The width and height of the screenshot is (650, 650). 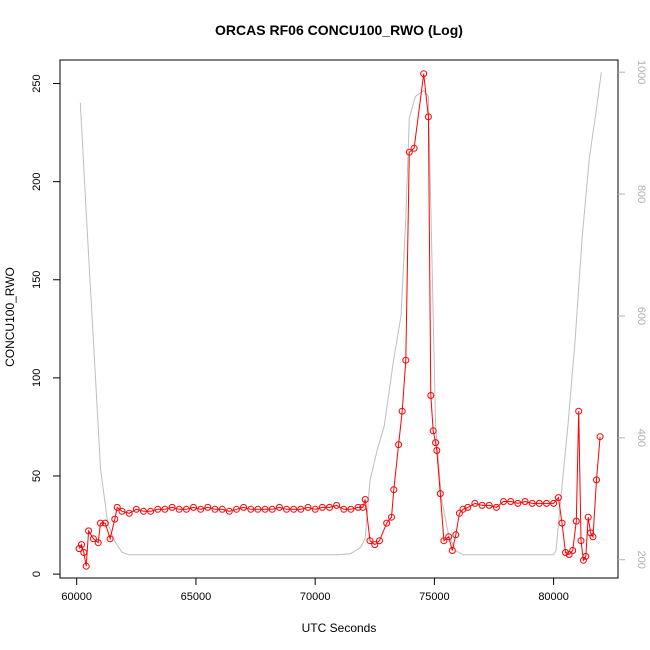 I want to click on x-tick-label: 70000, so click(x=315, y=597).